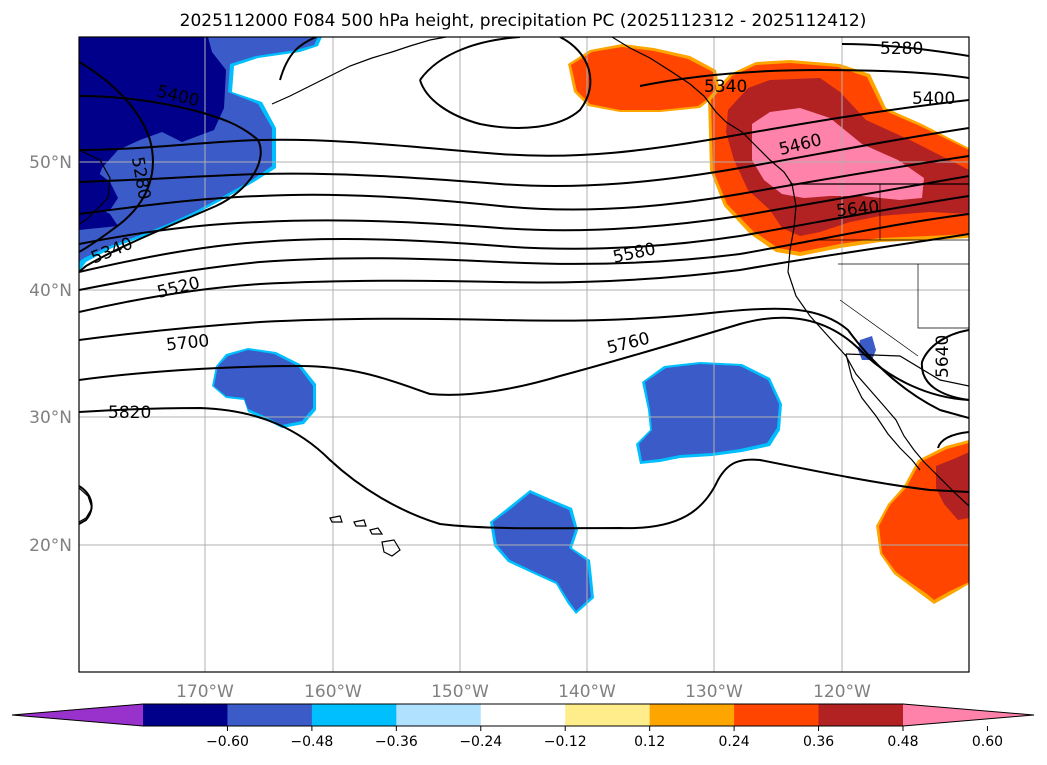  I want to click on colorbar-extend-max, so click(968, 715).